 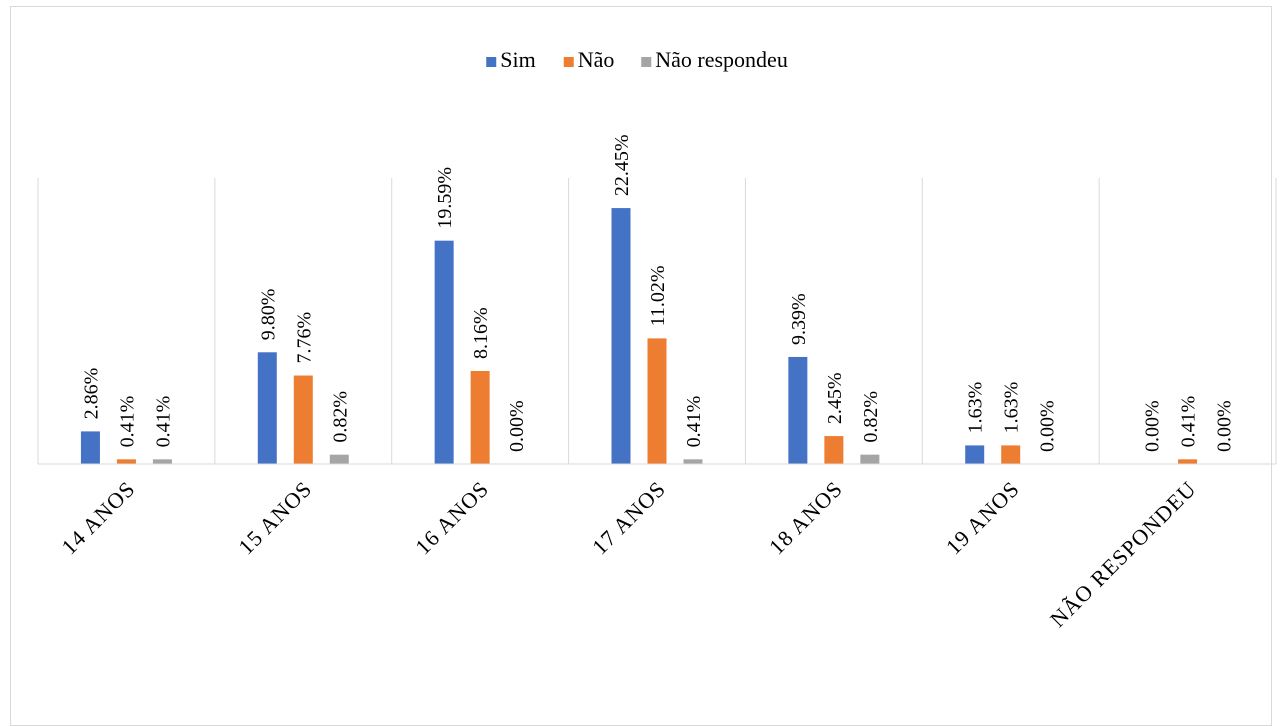 I want to click on category-label: 16 ANOS, so click(x=452, y=518).